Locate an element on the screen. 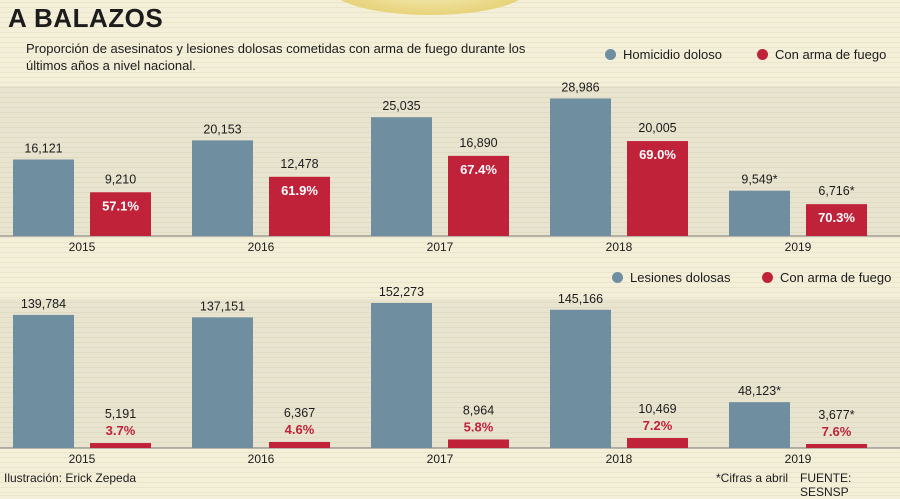 The image size is (900, 499). page-title: A BALAZOS is located at coordinates (86, 18).